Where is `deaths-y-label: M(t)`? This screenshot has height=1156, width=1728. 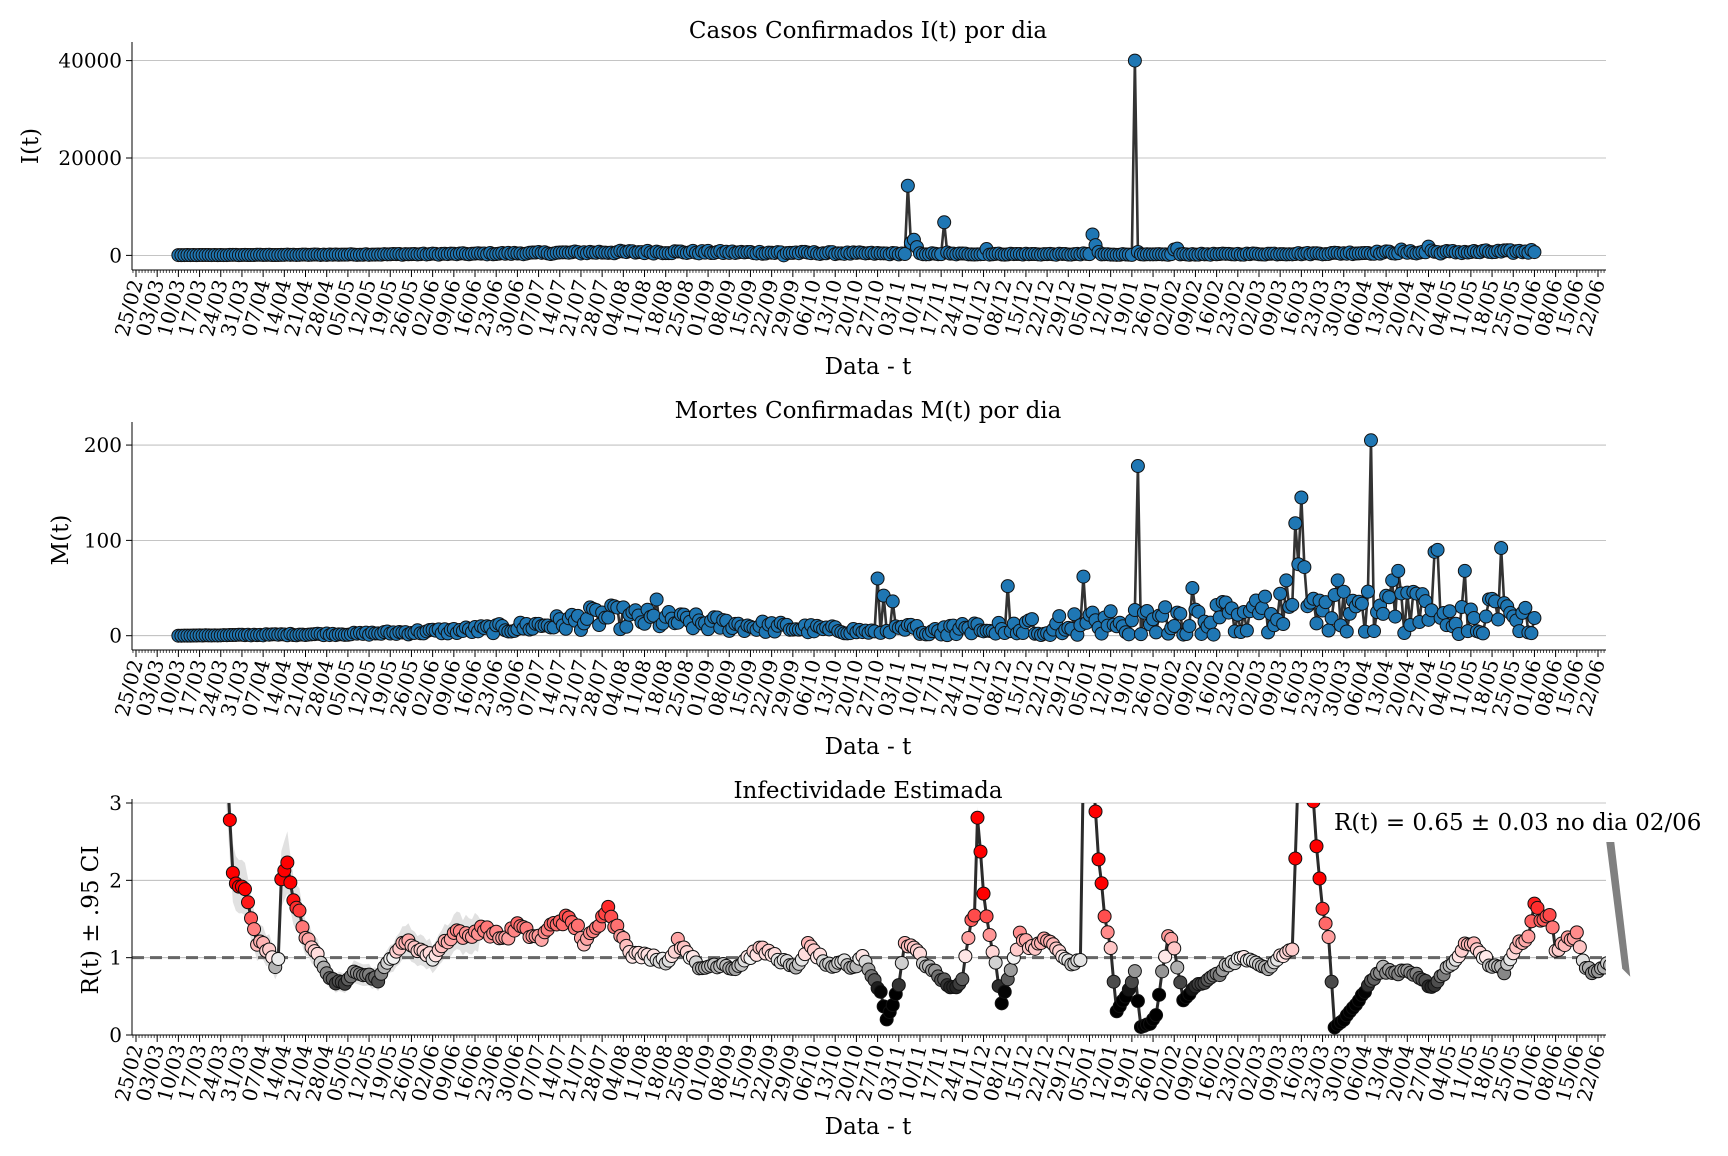
deaths-y-label: M(t) is located at coordinates (61, 540).